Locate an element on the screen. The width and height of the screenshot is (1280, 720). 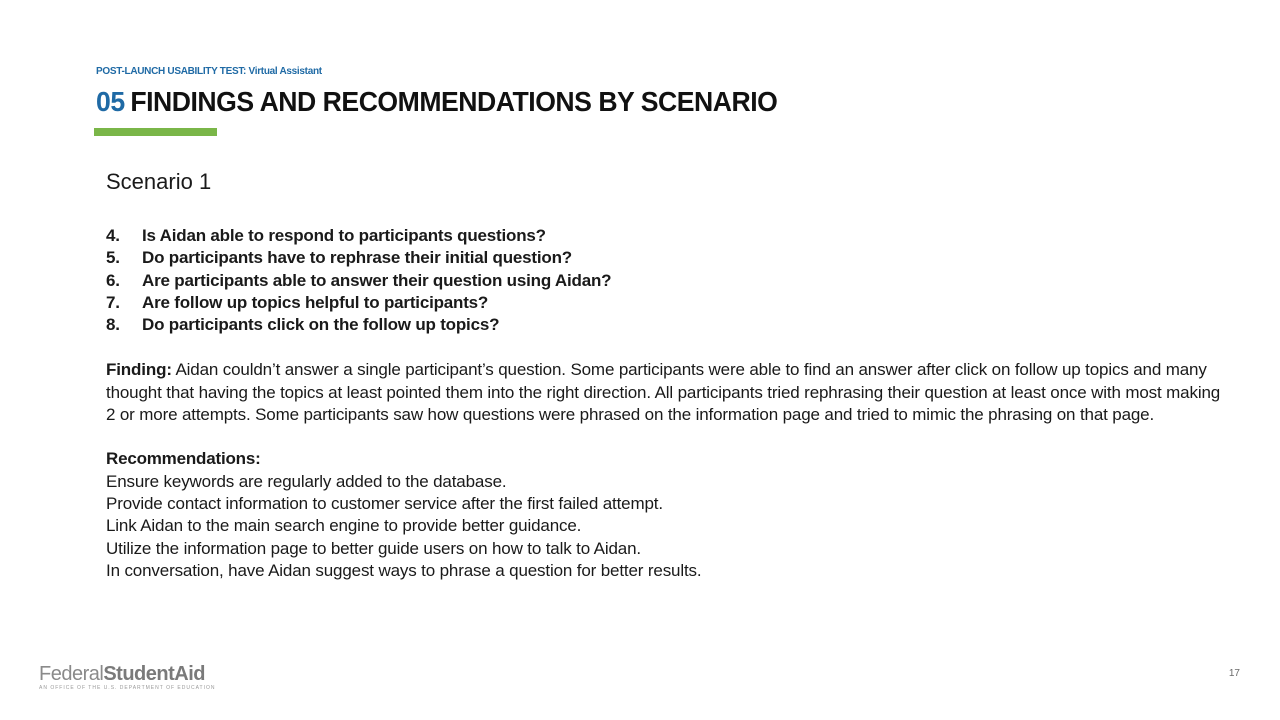
recommendations-heading: Recommendations: is located at coordinates (666, 459).